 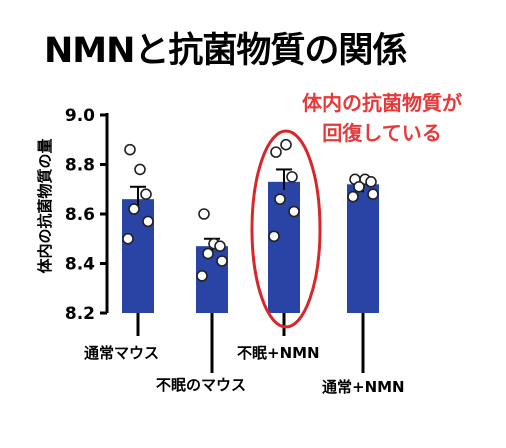 What do you see at coordinates (382, 103) in the screenshot?
I see `annotation-line-1: 体内の抗菌物質が` at bounding box center [382, 103].